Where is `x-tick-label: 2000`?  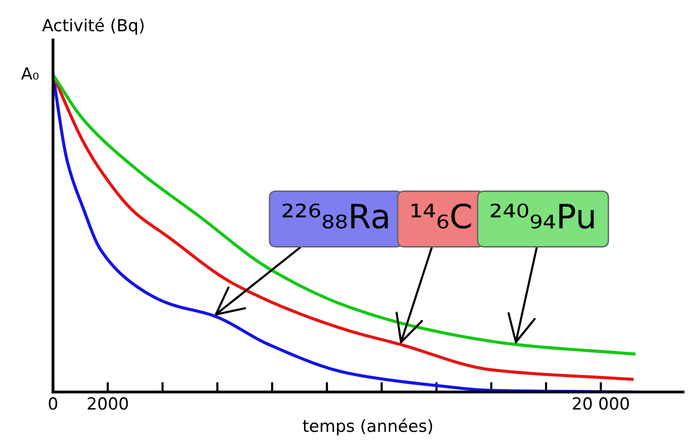 x-tick-label: 2000 is located at coordinates (108, 403).